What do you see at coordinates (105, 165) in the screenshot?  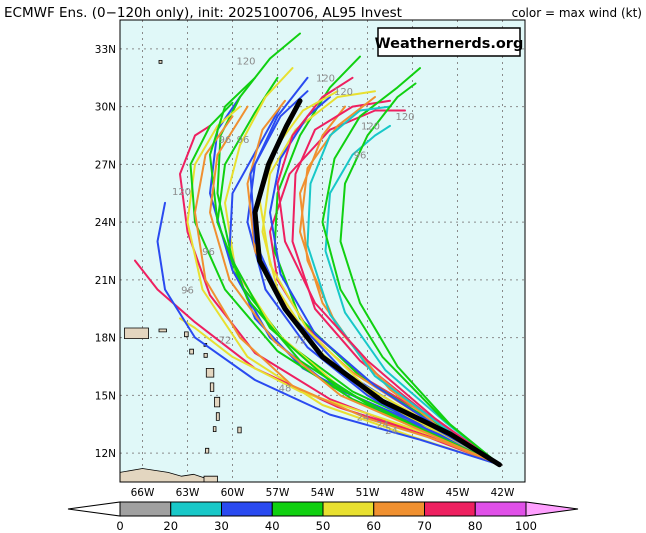 I see `lat-tick-label: 27N` at bounding box center [105, 165].